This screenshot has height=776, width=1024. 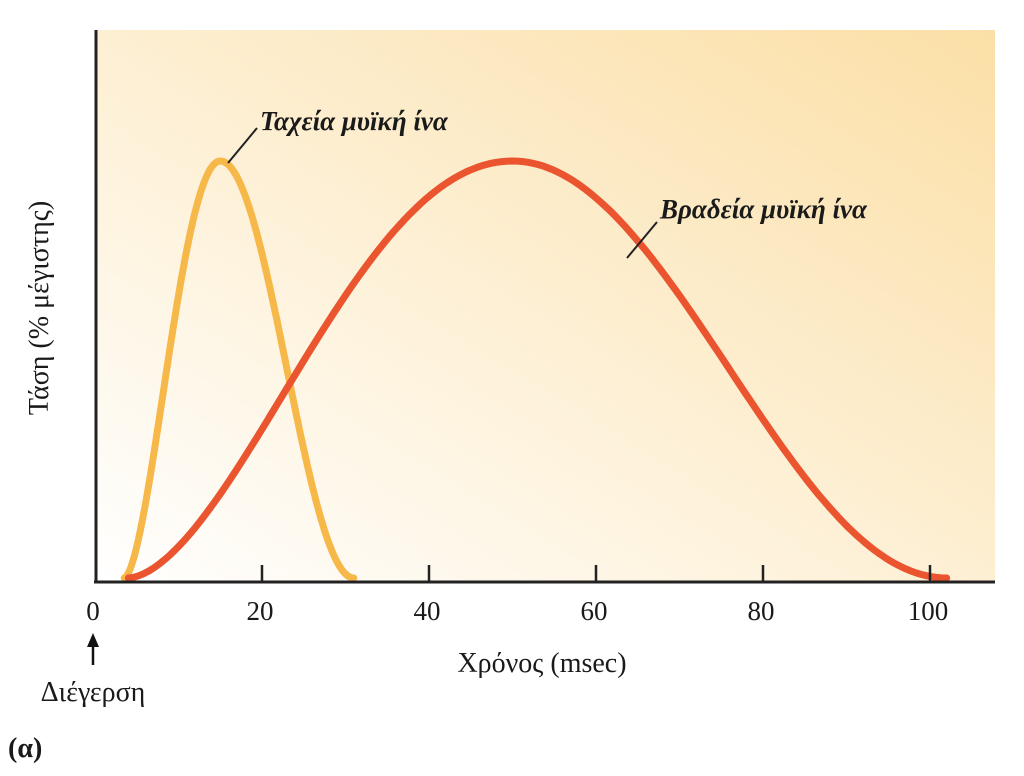 I want to click on x-tick-label: 60, so click(x=594, y=611).